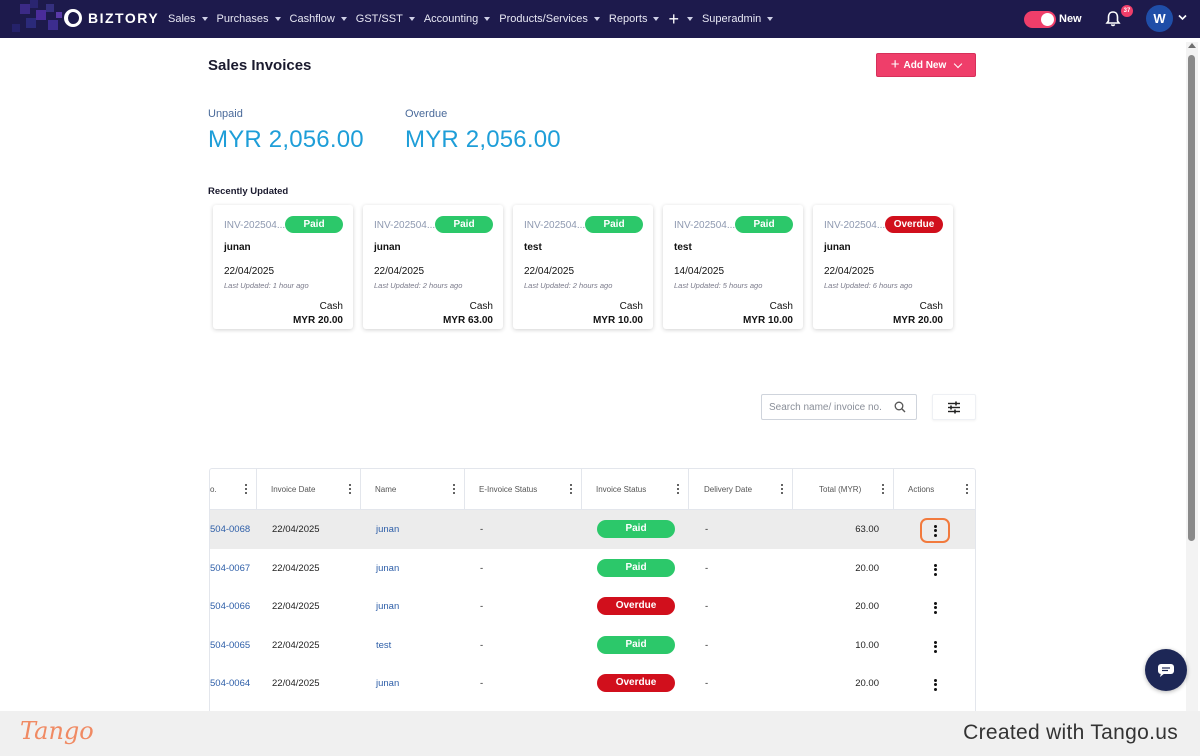  Describe the element at coordinates (728, 489) in the screenshot. I see `column-label: Delivery Date` at that location.